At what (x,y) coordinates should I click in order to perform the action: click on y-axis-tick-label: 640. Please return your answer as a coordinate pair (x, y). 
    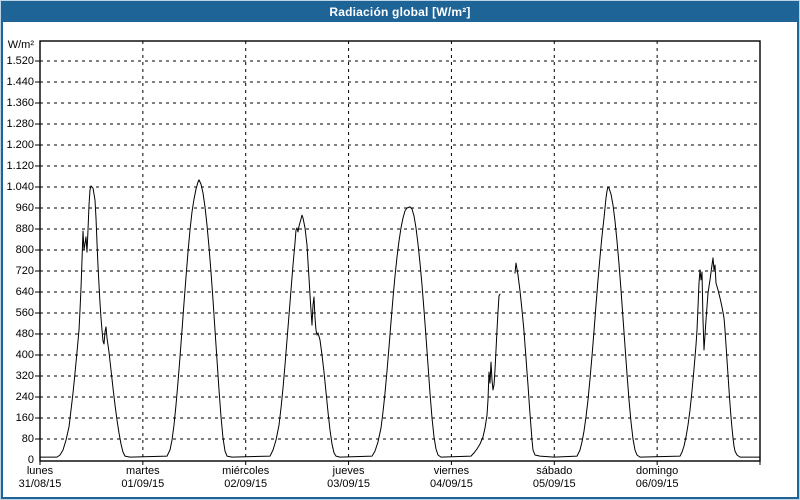
    Looking at the image, I should click on (24, 292).